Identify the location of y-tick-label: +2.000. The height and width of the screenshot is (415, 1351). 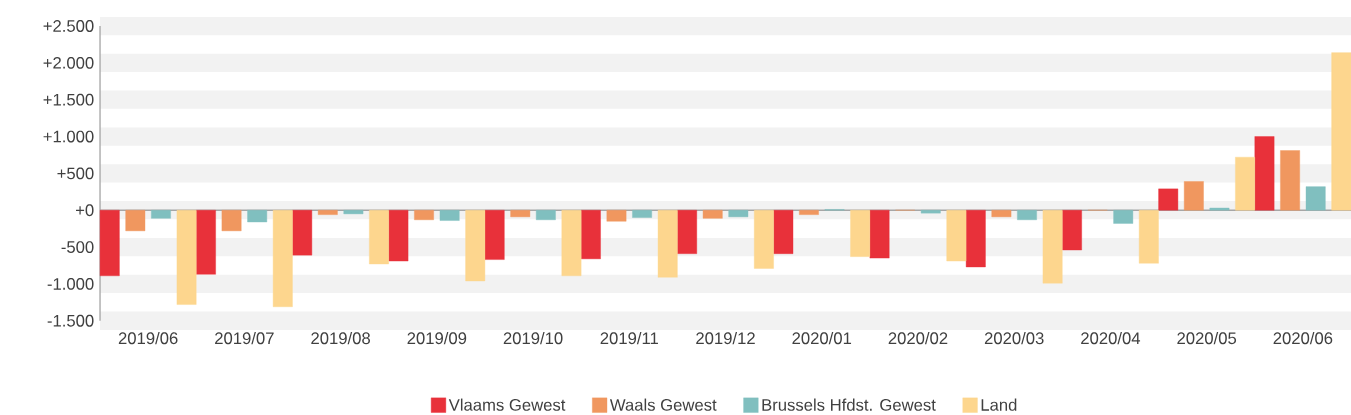
(68, 63).